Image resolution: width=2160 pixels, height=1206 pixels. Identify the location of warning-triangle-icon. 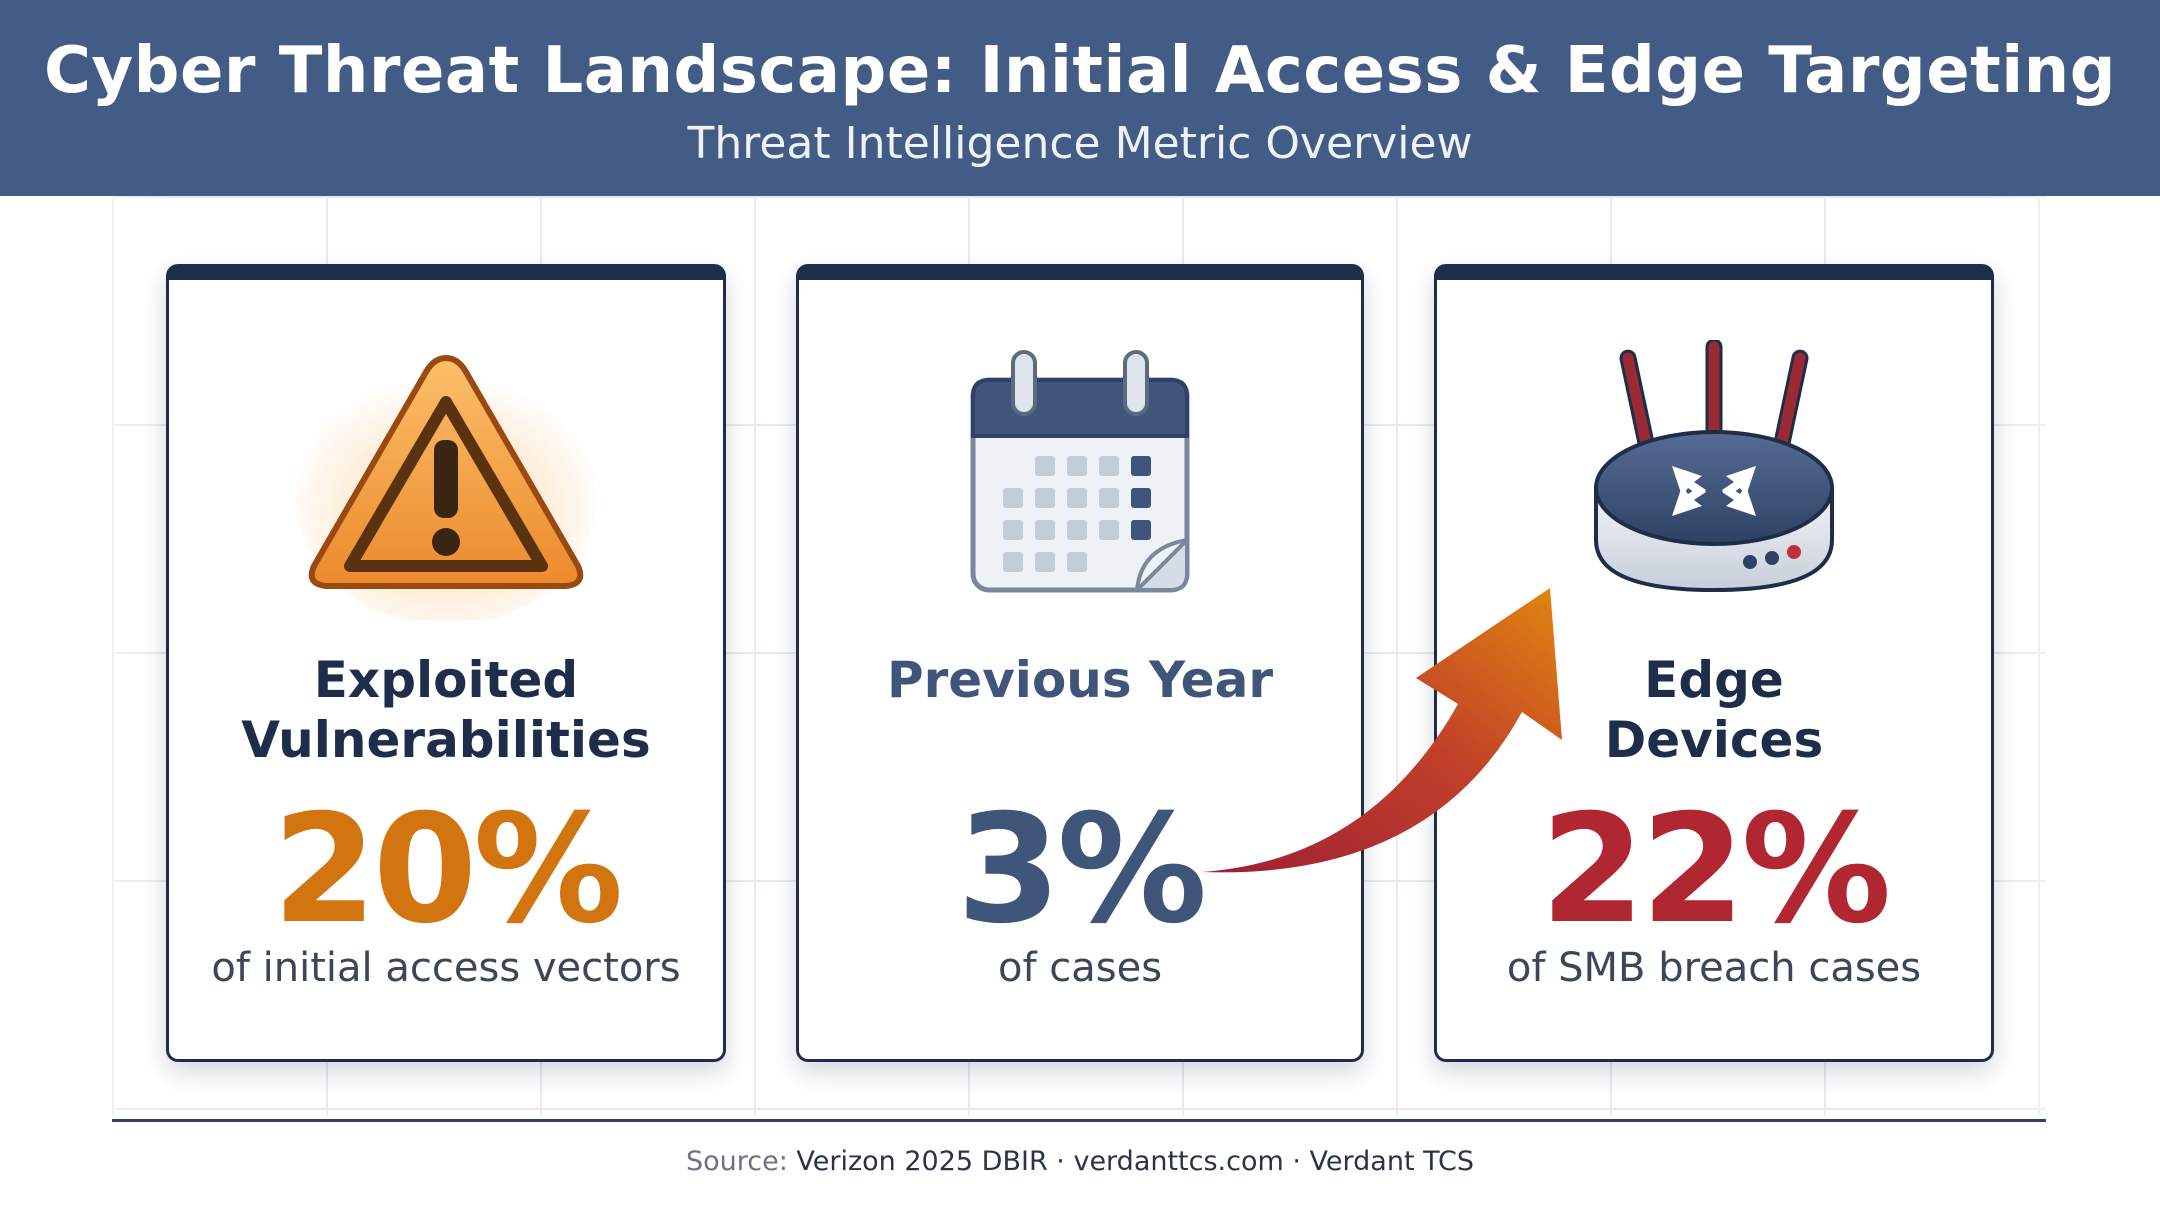
(446, 482).